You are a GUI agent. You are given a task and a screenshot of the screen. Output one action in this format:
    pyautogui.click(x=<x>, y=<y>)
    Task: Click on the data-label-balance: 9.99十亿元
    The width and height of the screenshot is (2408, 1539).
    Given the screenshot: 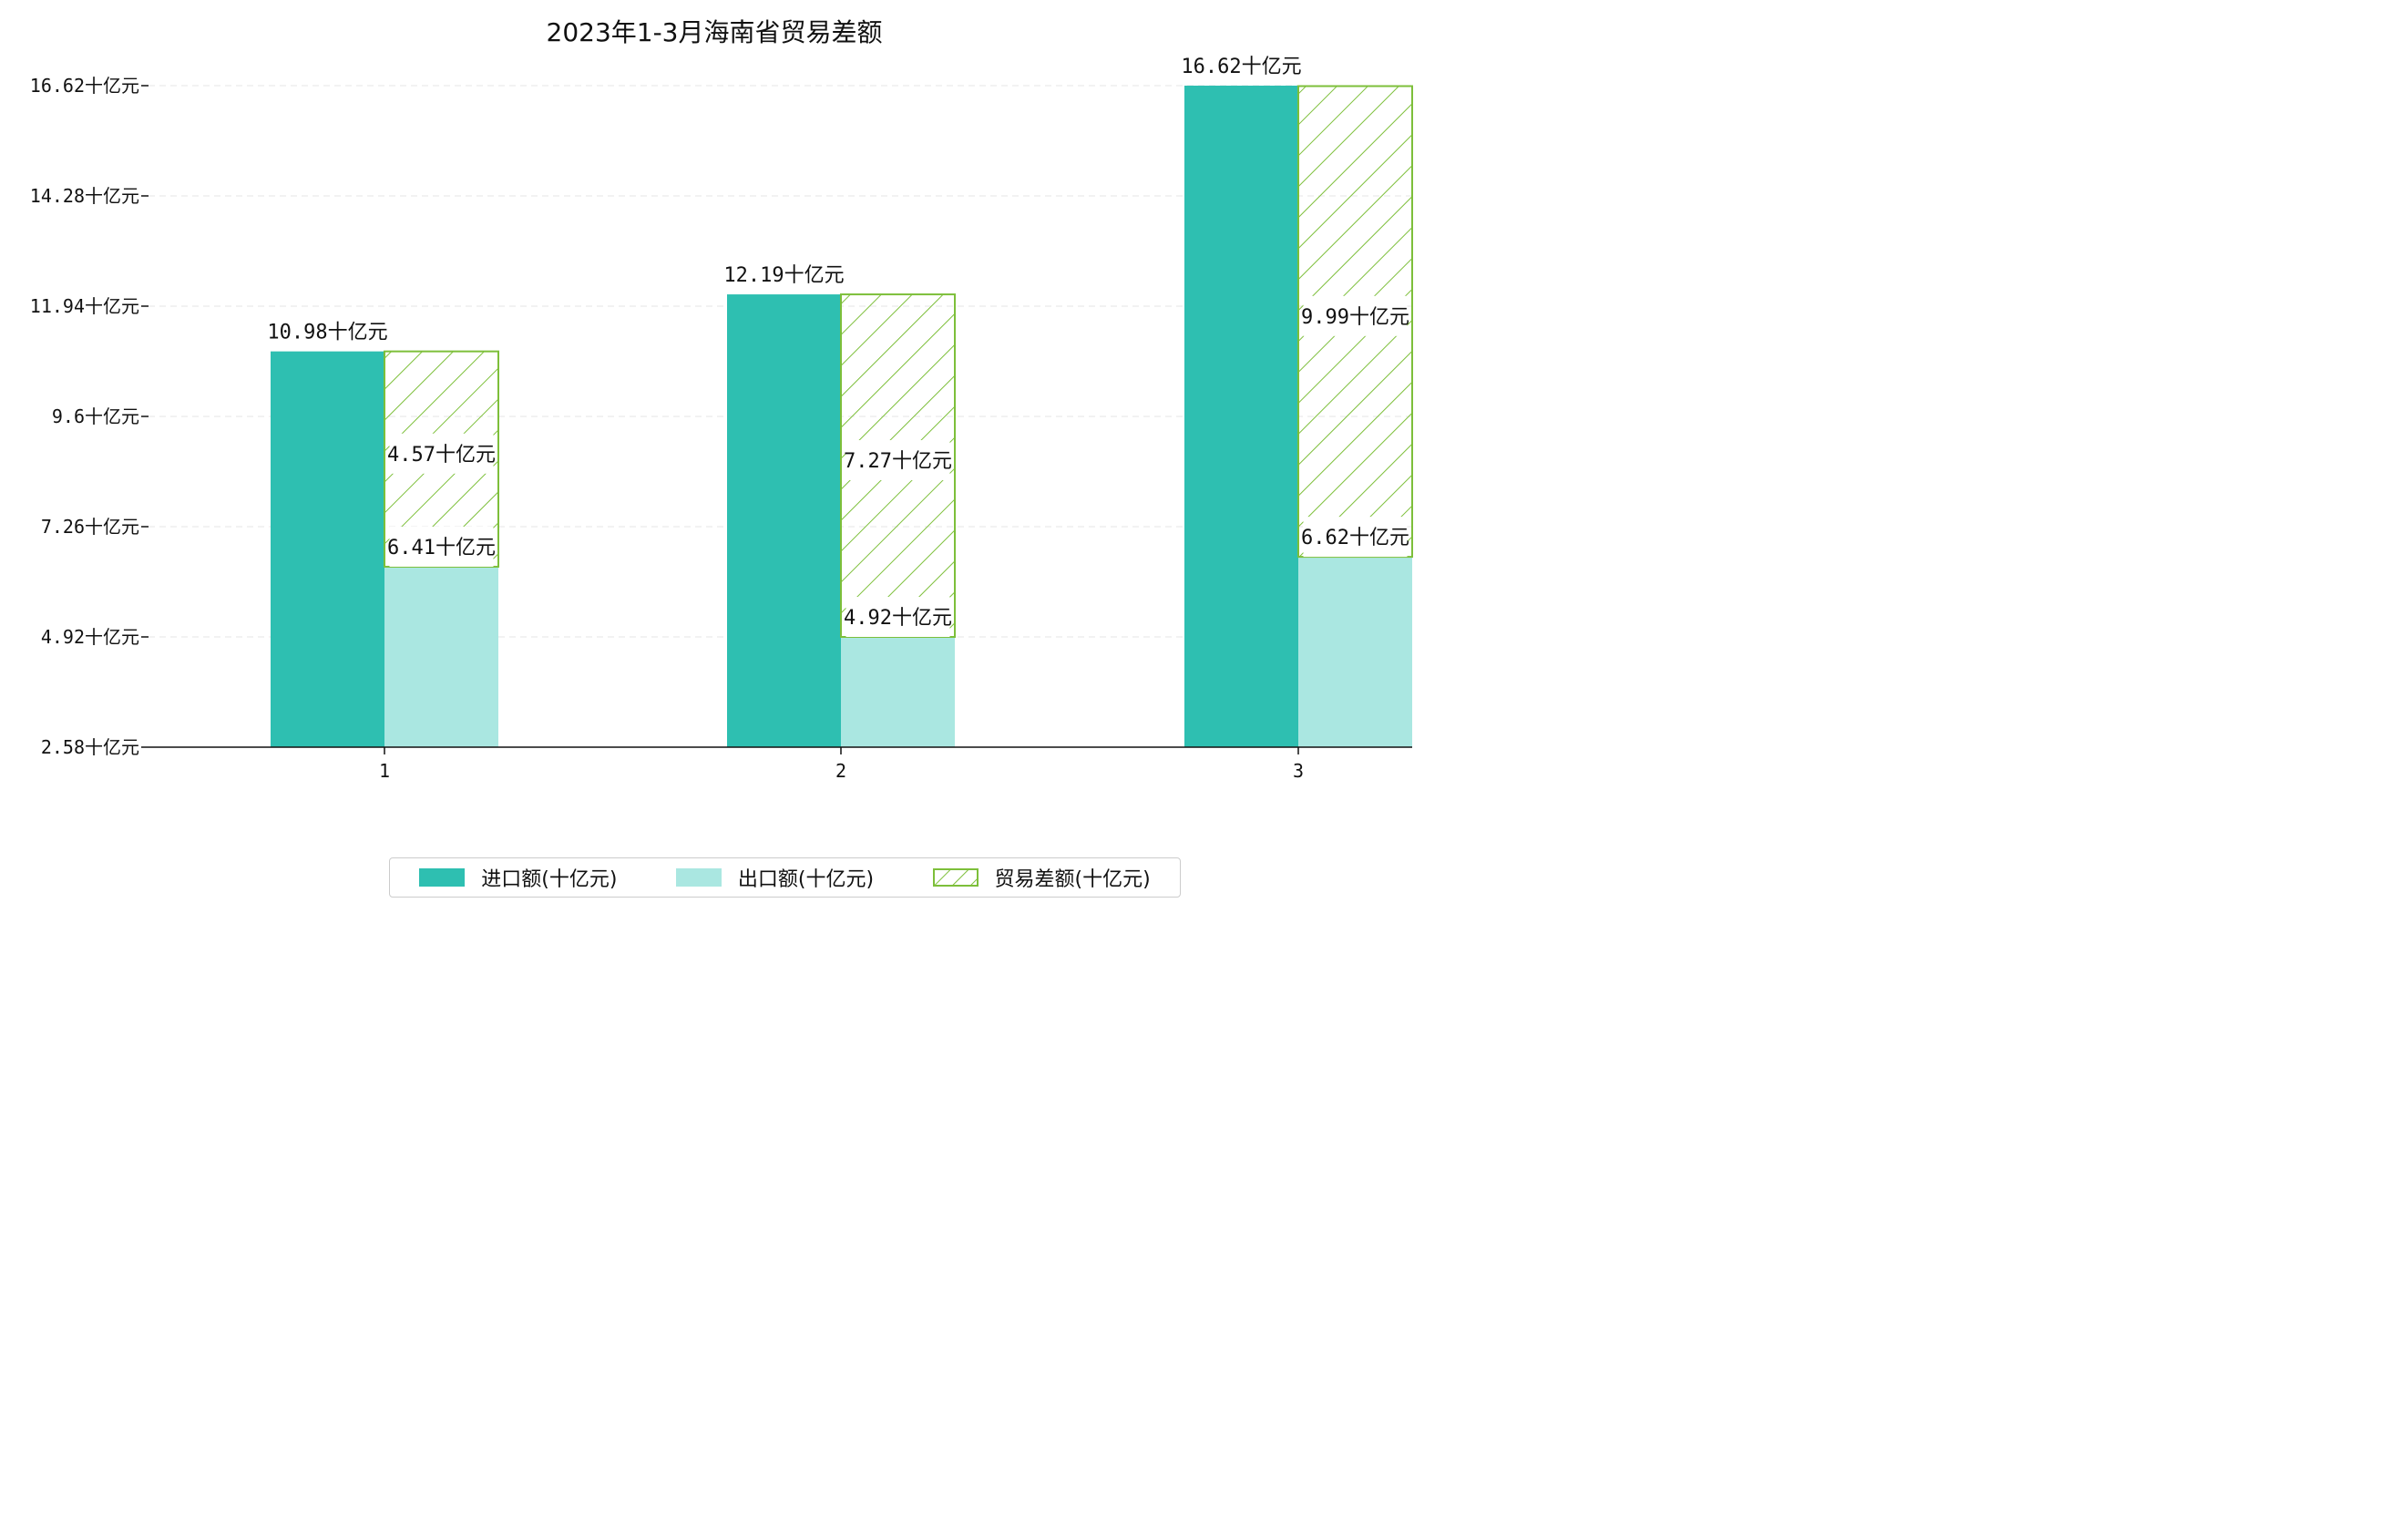 What is the action you would take?
    pyautogui.click(x=1355, y=316)
    